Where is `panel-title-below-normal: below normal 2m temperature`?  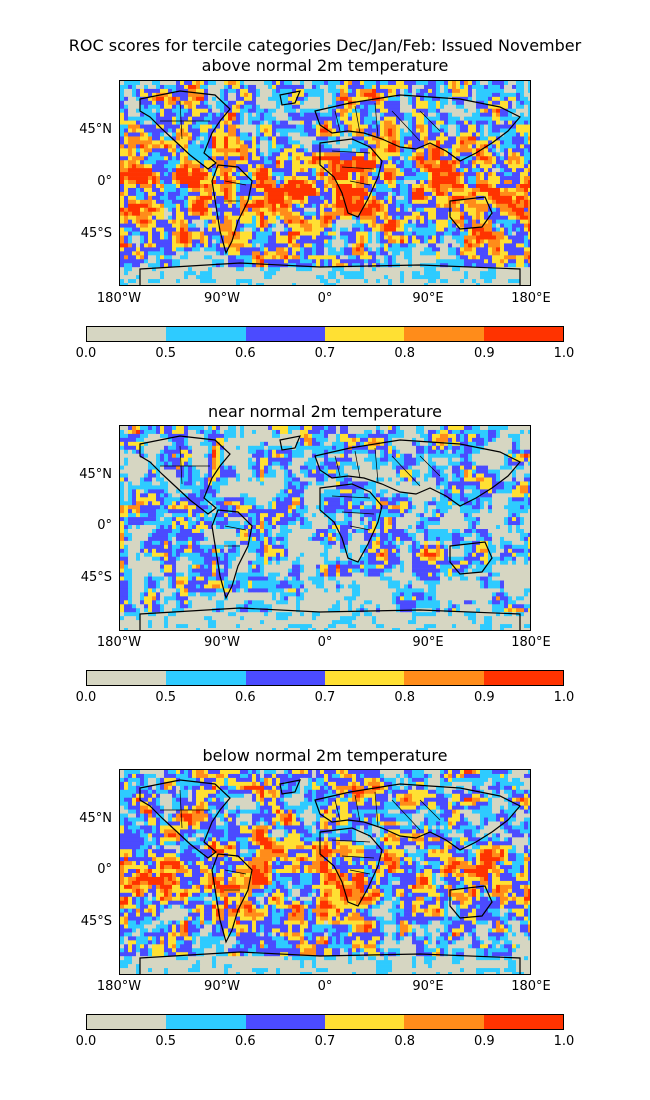 panel-title-below-normal: below normal 2m temperature is located at coordinates (325, 755).